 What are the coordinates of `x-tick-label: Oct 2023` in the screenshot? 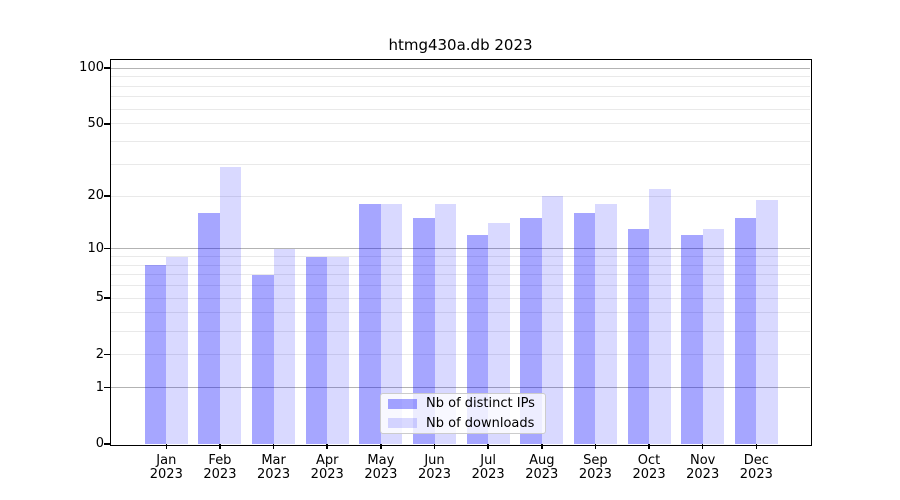 It's located at (649, 467).